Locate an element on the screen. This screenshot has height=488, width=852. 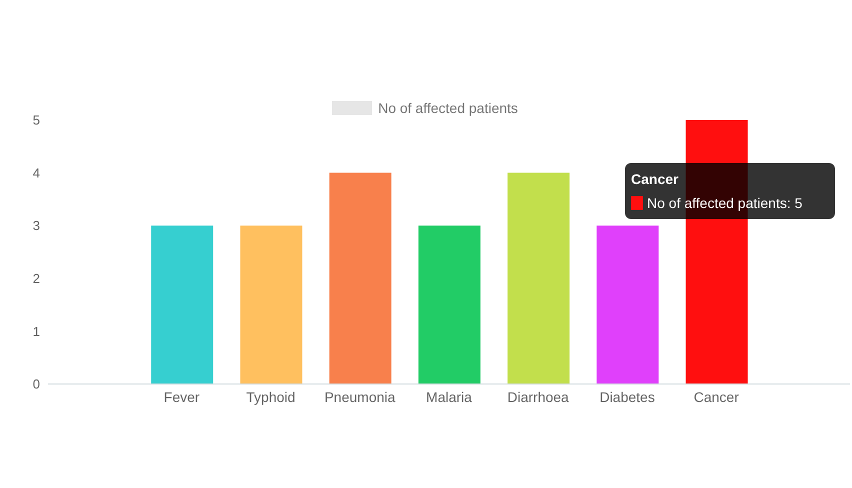
annotation: Cancer is located at coordinates (655, 179).